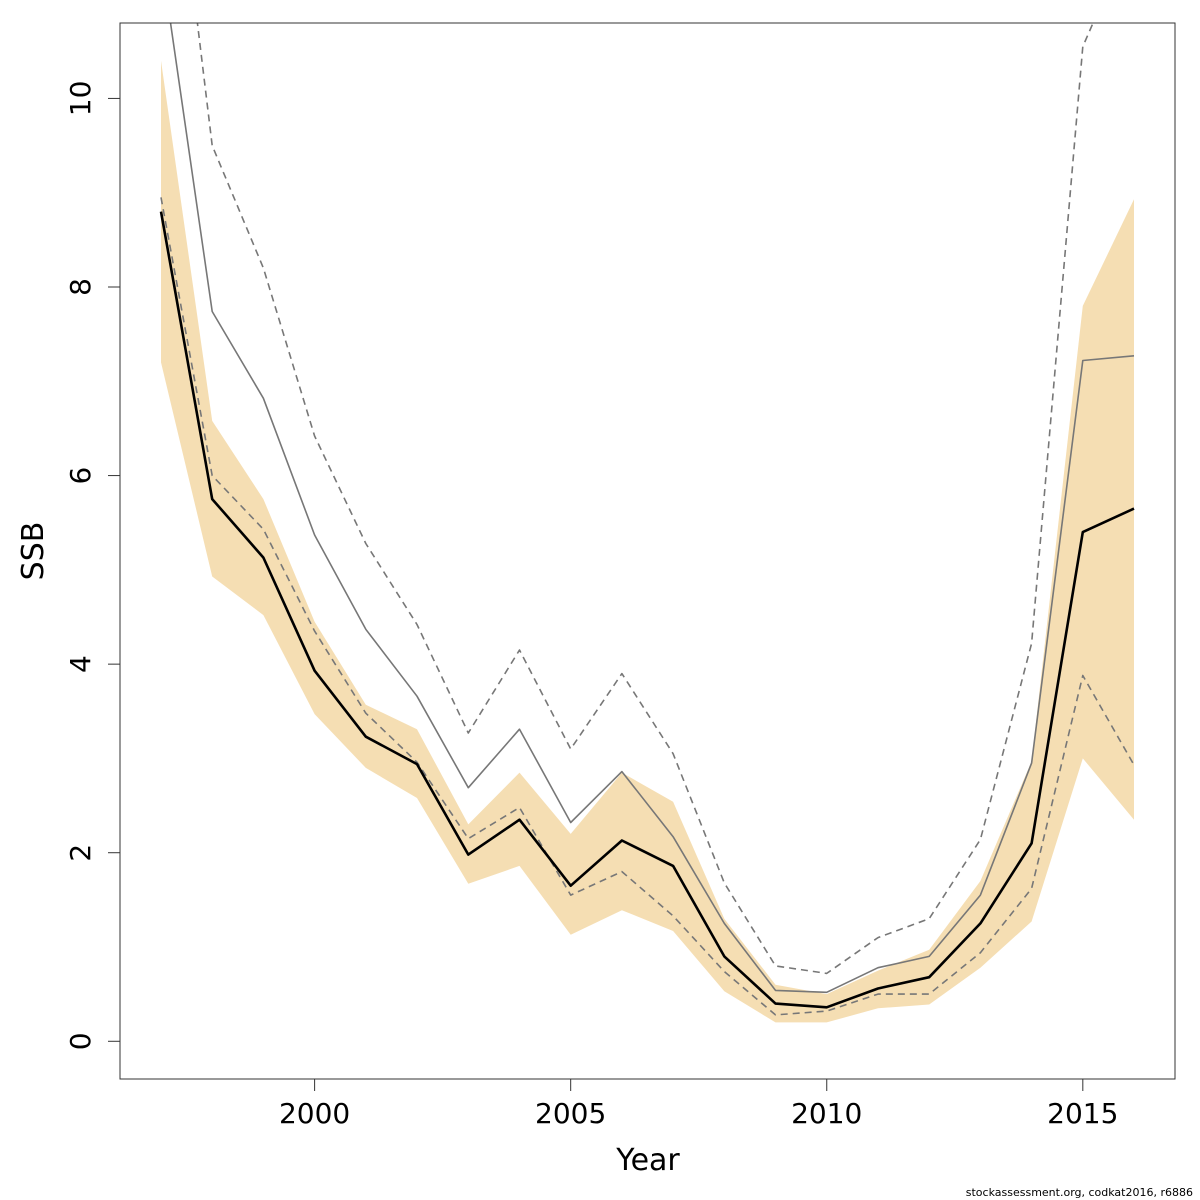  I want to click on x-axis: 2000 2005 2010 2015, so click(698, 1104).